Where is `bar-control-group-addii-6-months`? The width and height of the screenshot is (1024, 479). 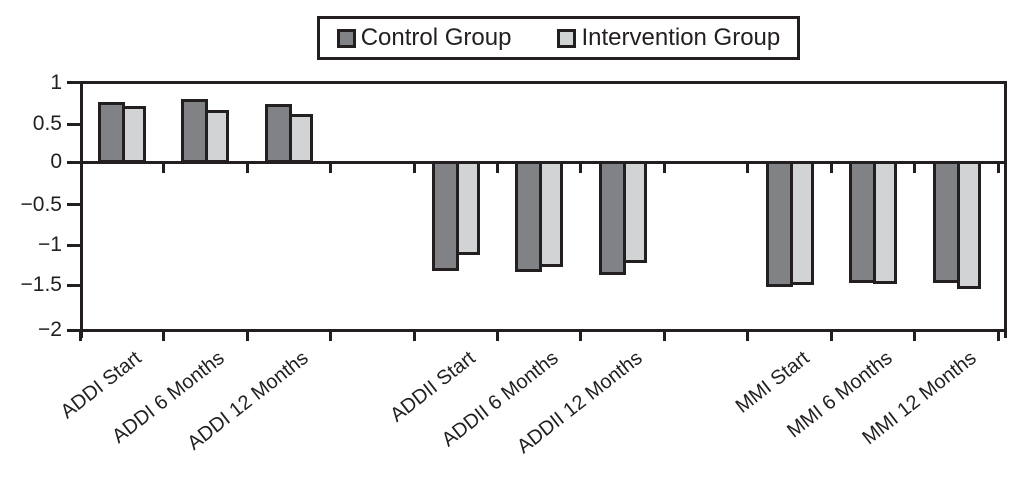 bar-control-group-addii-6-months is located at coordinates (529, 216).